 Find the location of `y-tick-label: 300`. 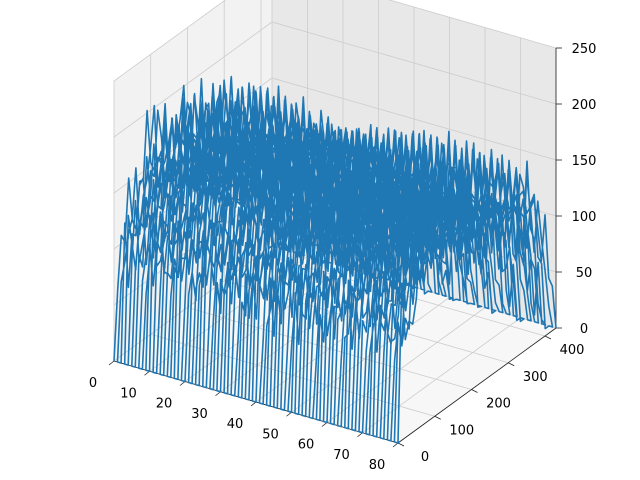

y-tick-label: 300 is located at coordinates (535, 377).